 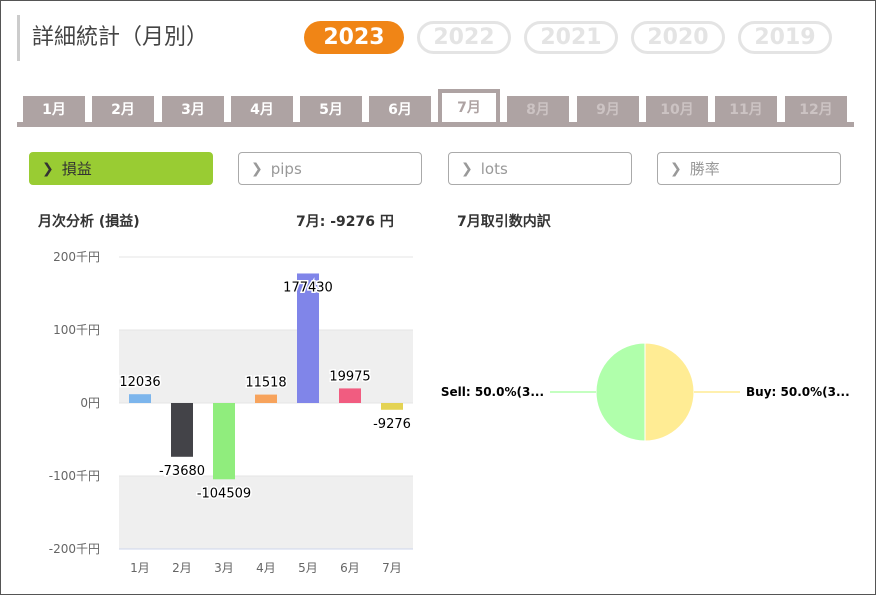 What do you see at coordinates (677, 109) in the screenshot?
I see `tab-month-10: 10月` at bounding box center [677, 109].